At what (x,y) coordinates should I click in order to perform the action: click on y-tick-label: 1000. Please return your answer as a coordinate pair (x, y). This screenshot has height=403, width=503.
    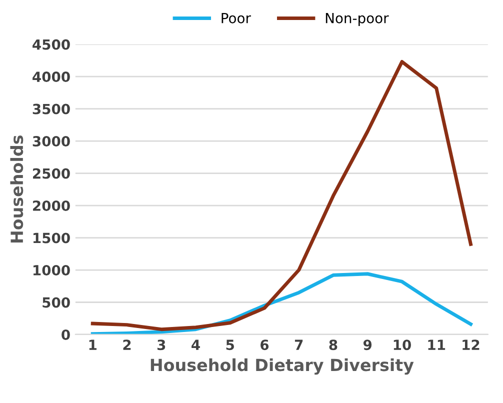
    Looking at the image, I should click on (52, 270).